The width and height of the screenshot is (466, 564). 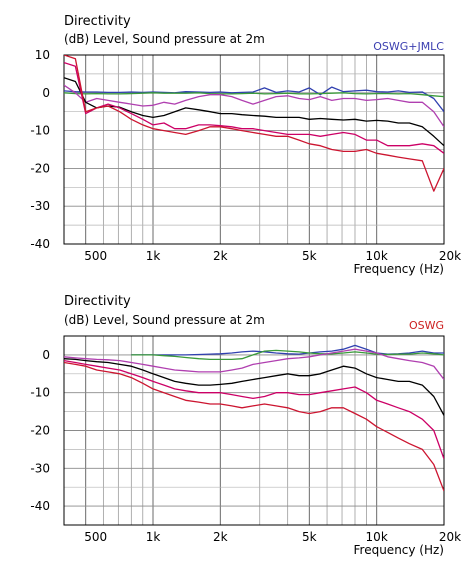 What do you see at coordinates (426, 325) in the screenshot?
I see `chart-label: OSWG` at bounding box center [426, 325].